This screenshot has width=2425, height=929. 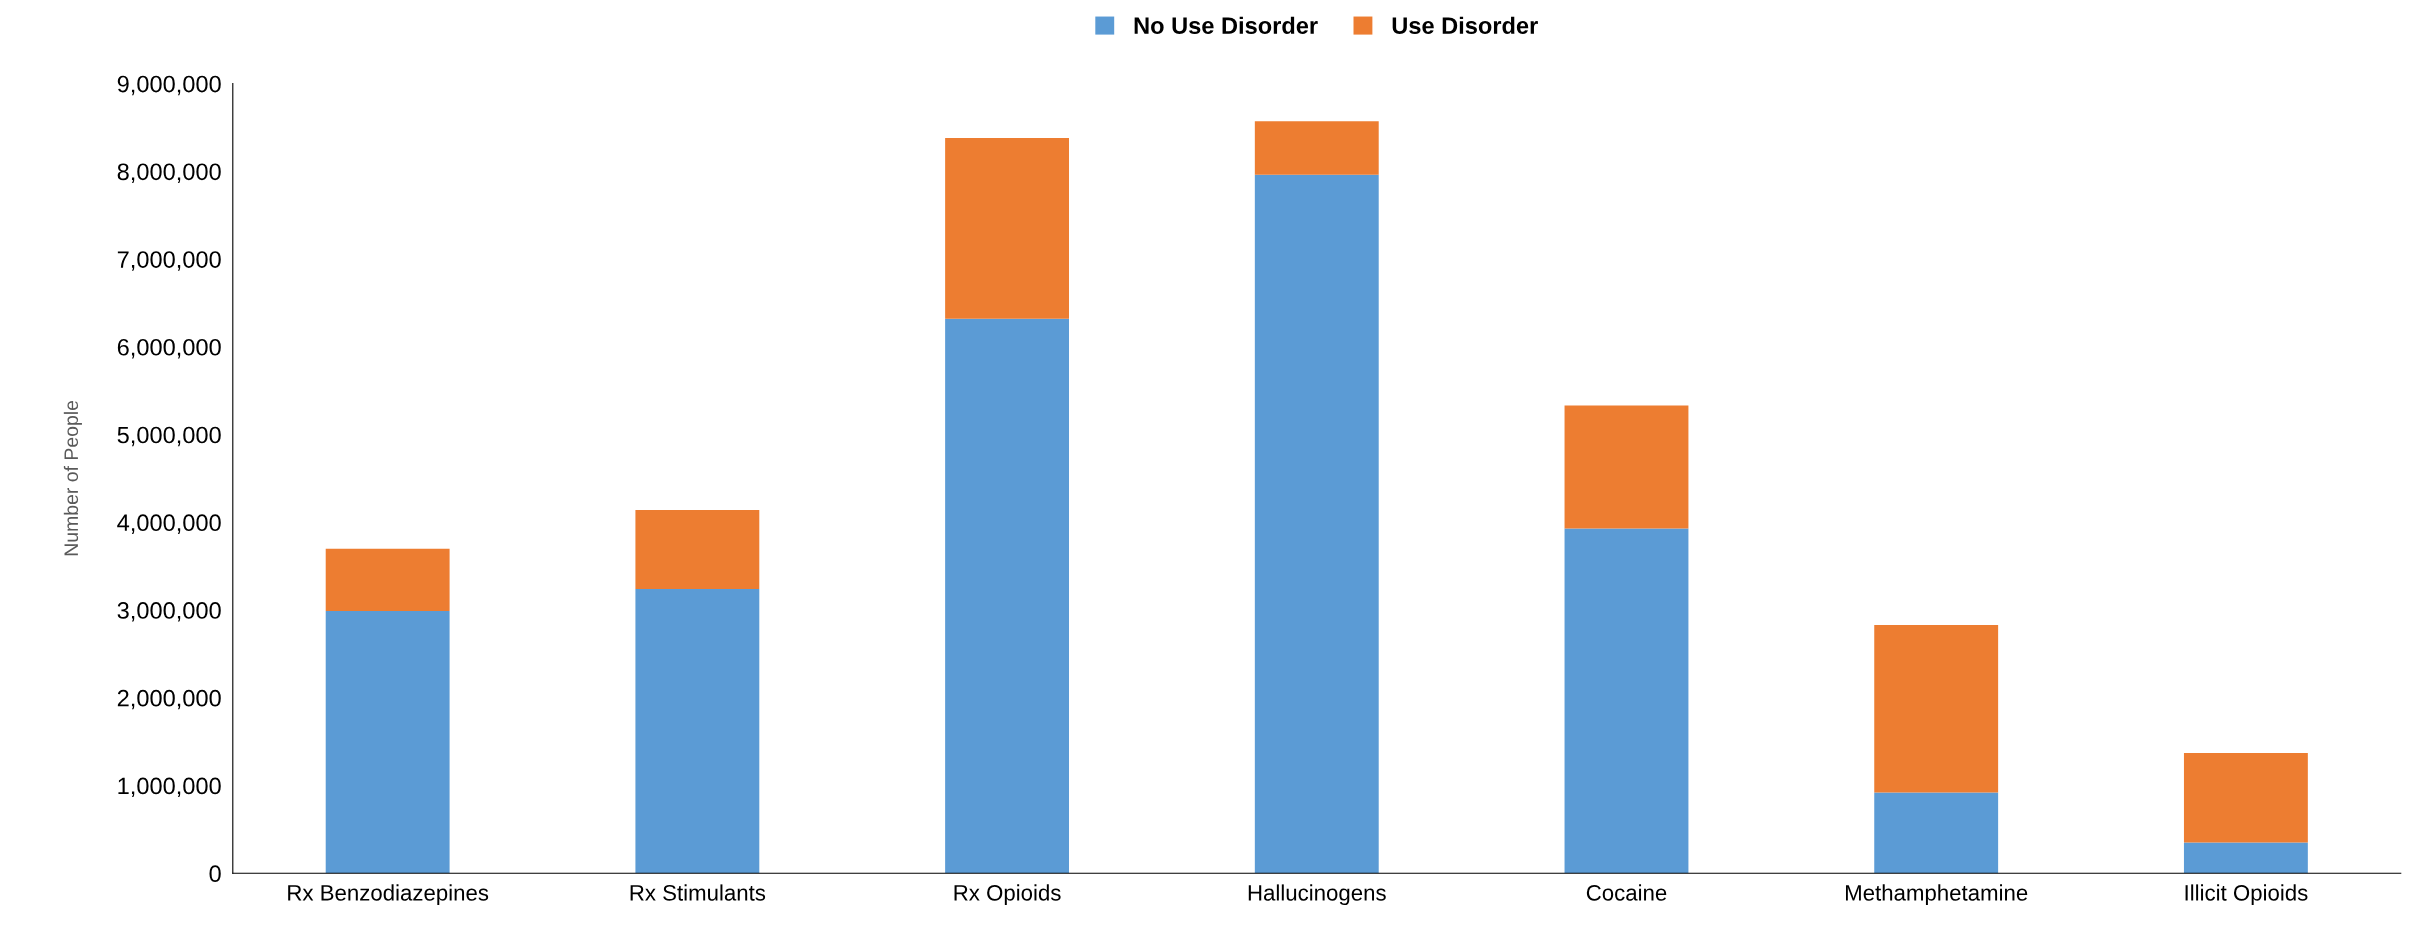 I want to click on y-tick-label: 2,000,000, so click(x=169, y=699).